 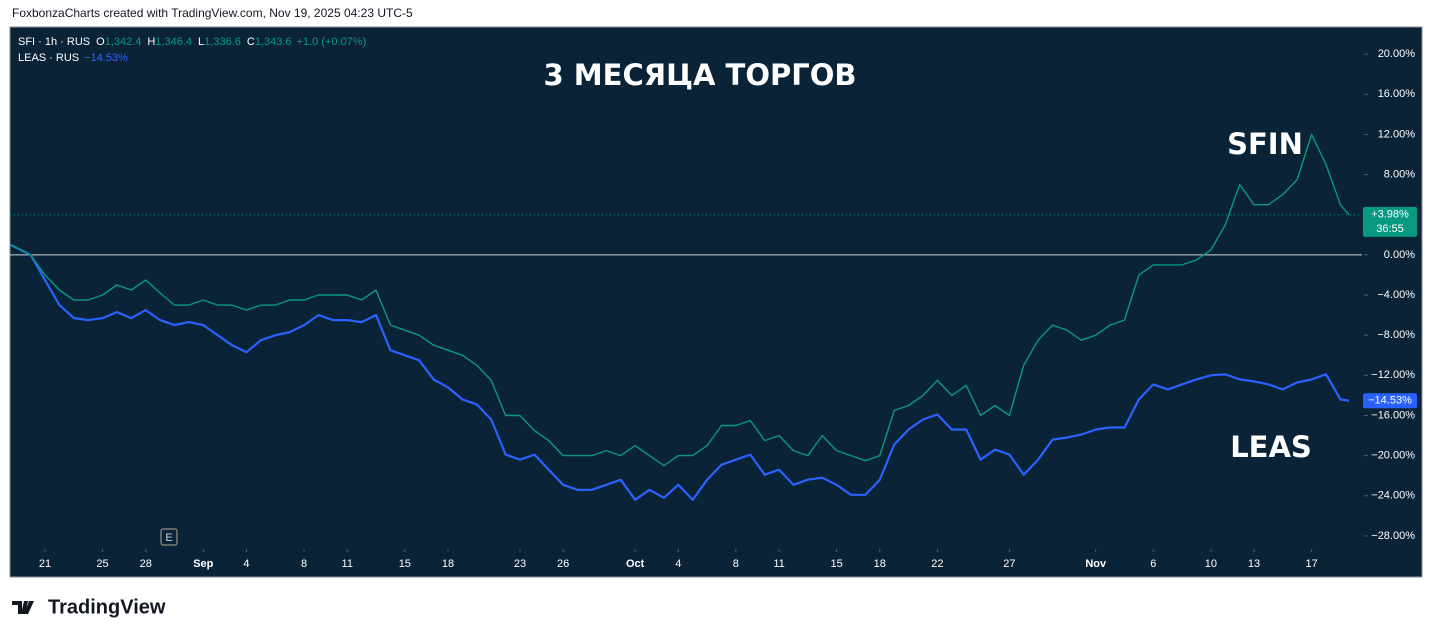 What do you see at coordinates (1254, 564) in the screenshot?
I see `x-tick-label: 13` at bounding box center [1254, 564].